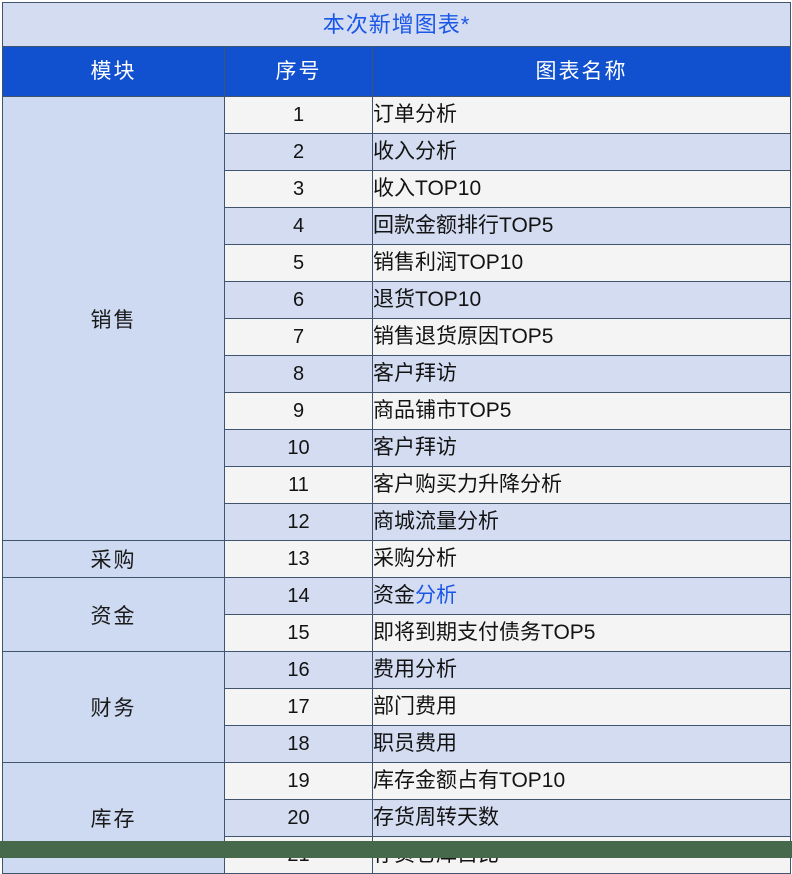  I want to click on column-header-name: 图表名称, so click(581, 71).